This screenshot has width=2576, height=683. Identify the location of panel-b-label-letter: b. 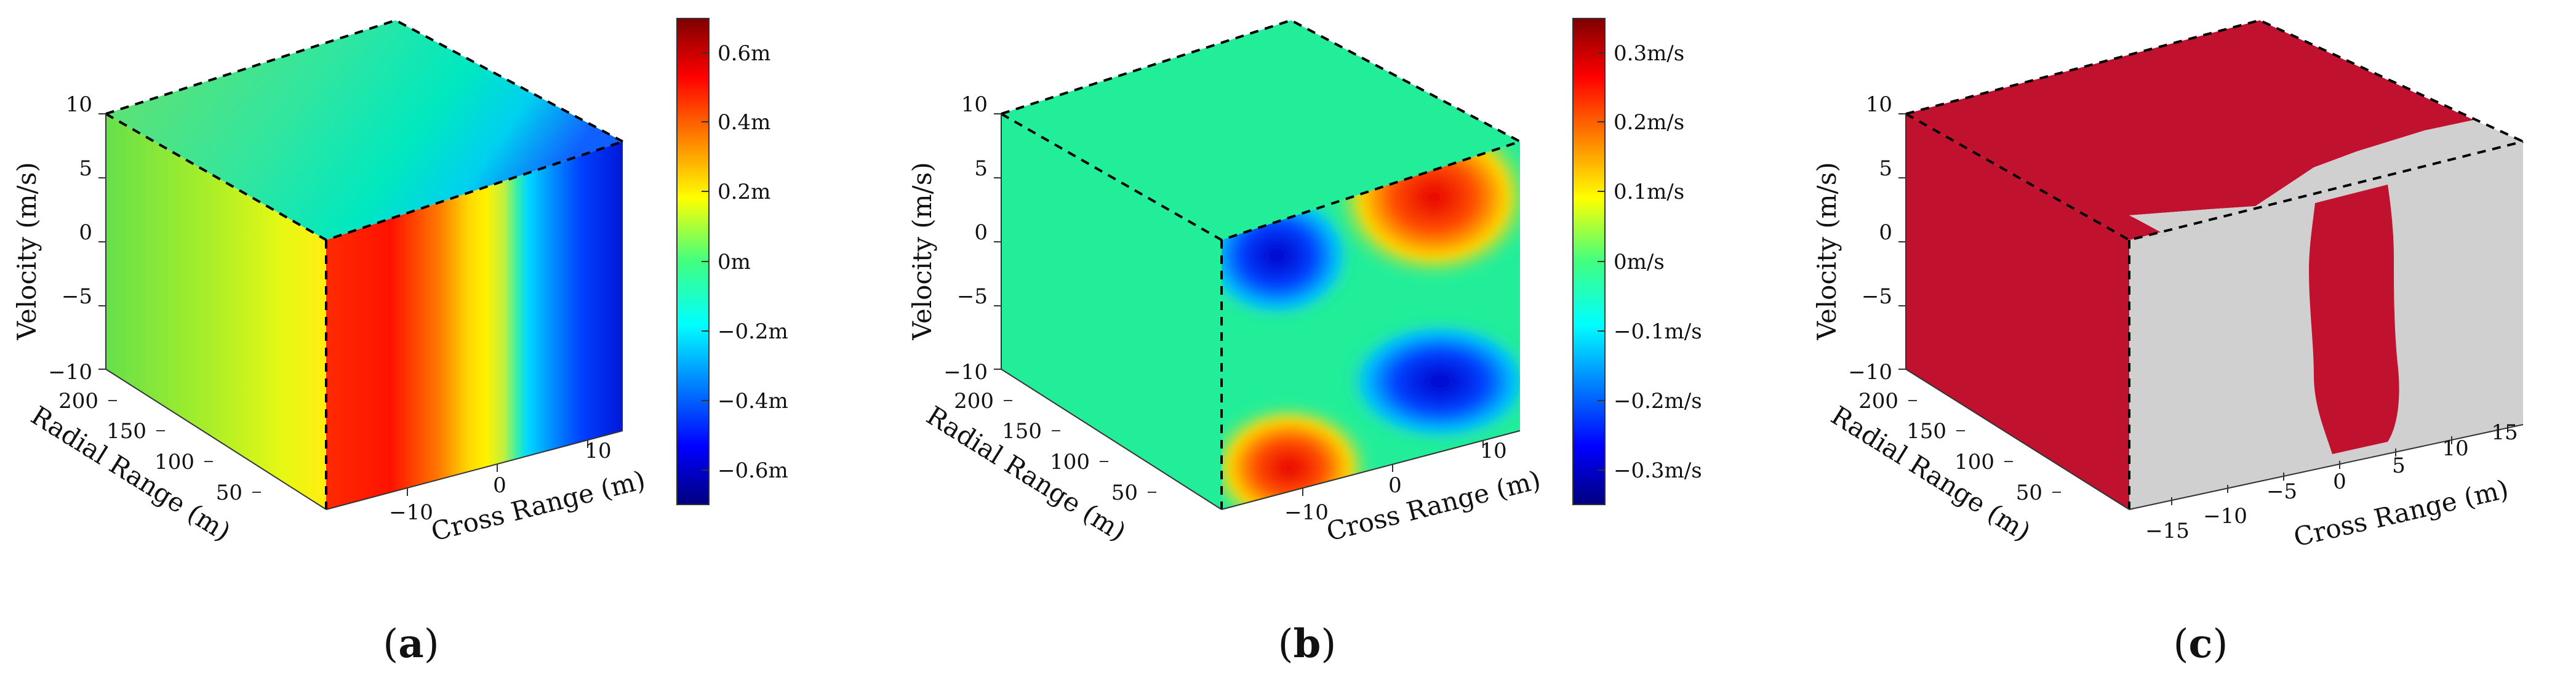
(1307, 644).